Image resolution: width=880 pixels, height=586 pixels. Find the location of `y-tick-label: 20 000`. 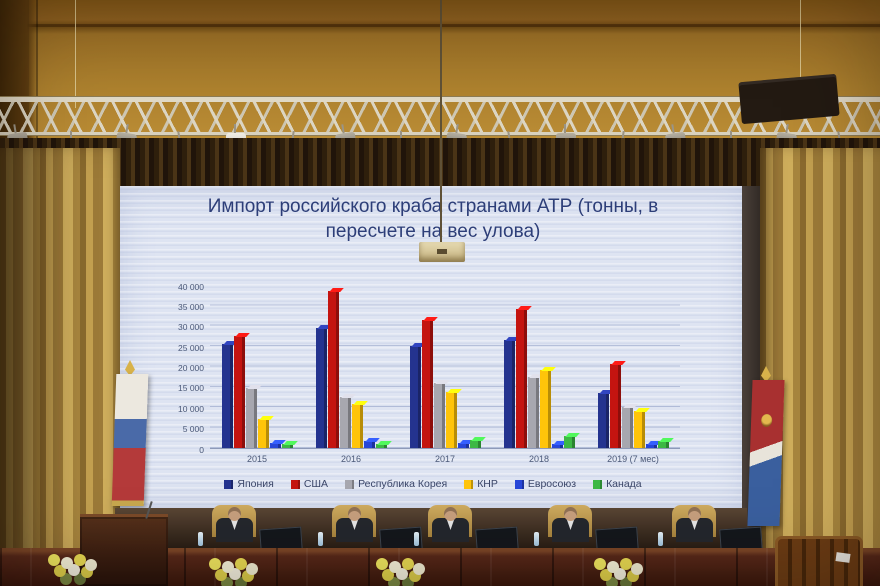

y-tick-label: 20 000 is located at coordinates (191, 368).